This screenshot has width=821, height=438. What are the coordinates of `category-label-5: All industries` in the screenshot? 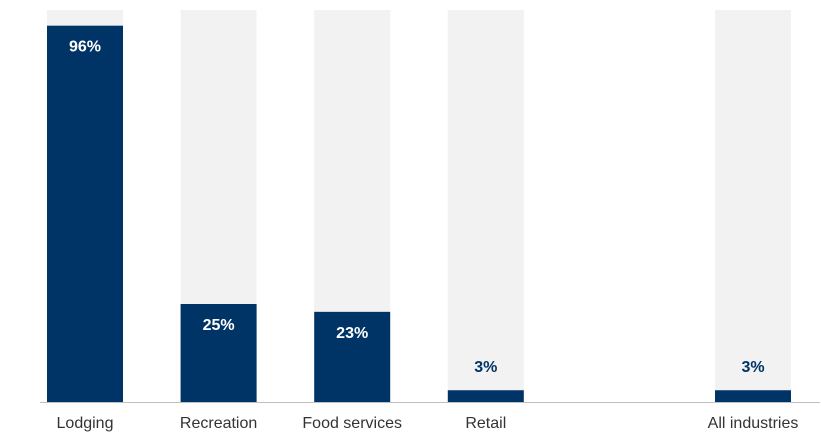 It's located at (753, 423).